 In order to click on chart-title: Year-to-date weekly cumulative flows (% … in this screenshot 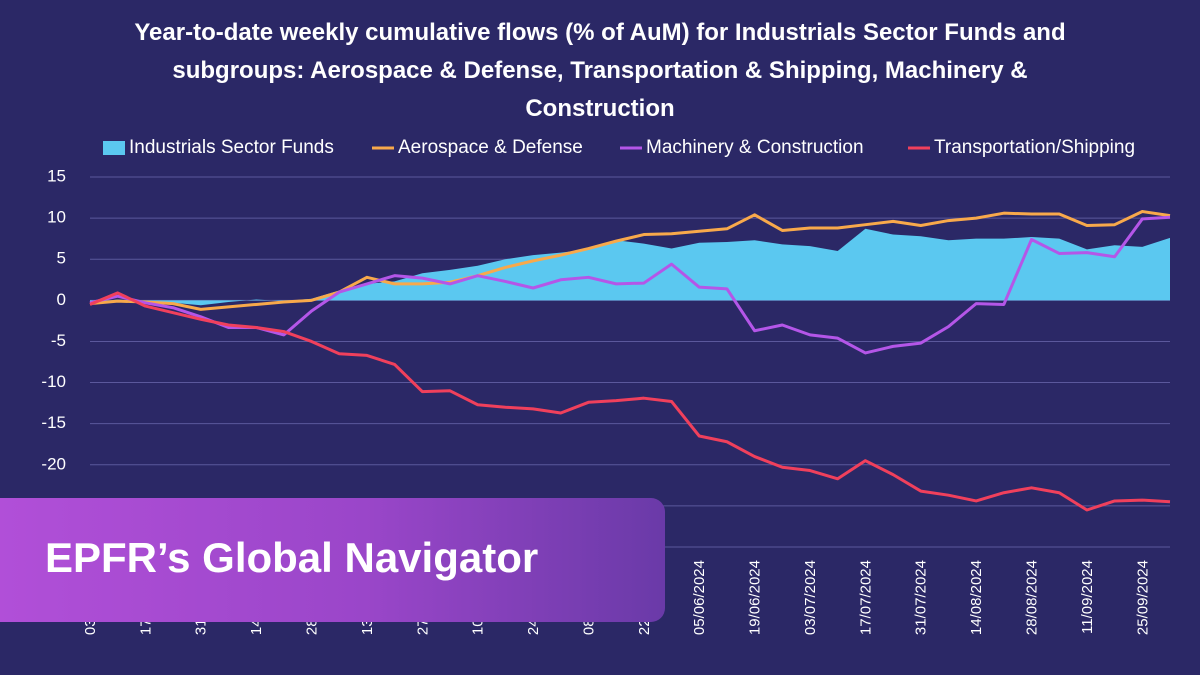, I will do `click(600, 70)`.